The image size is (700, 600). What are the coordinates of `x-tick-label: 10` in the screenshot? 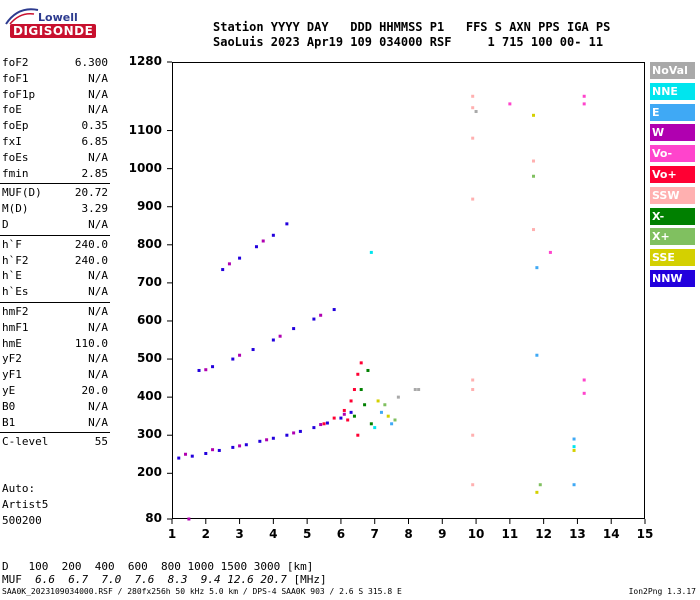 It's located at (476, 534).